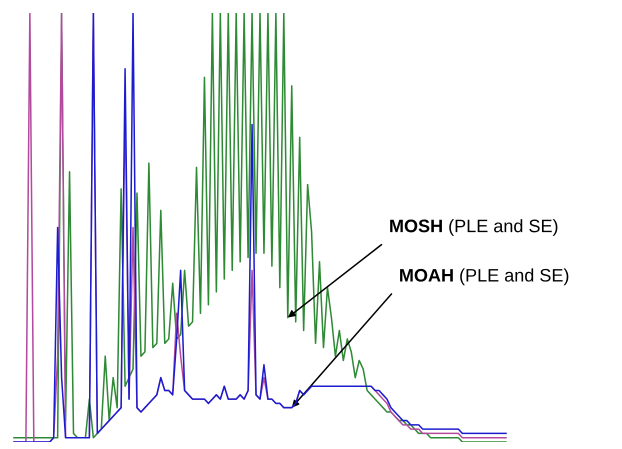  What do you see at coordinates (474, 227) in the screenshot?
I see `annotation: MOSH (PLE and SE)` at bounding box center [474, 227].